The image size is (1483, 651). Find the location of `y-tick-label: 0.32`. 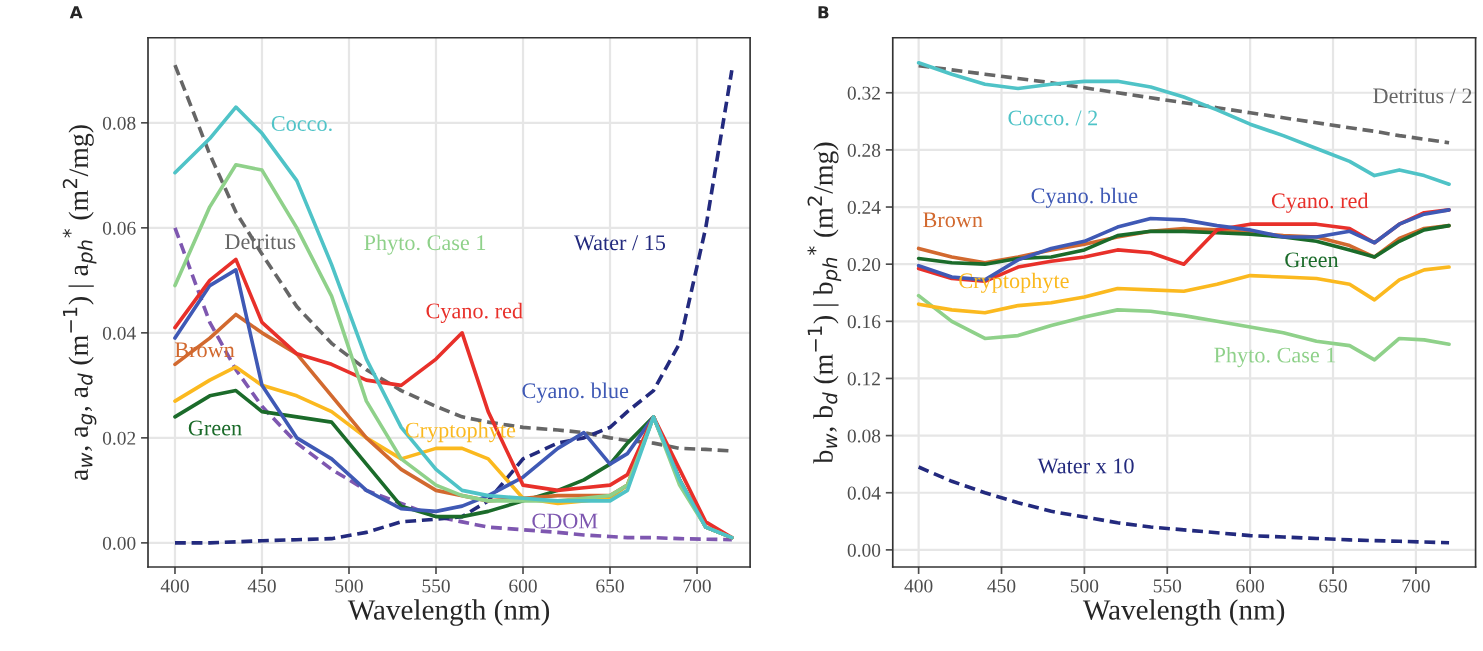

y-tick-label: 0.32 is located at coordinates (863, 93).